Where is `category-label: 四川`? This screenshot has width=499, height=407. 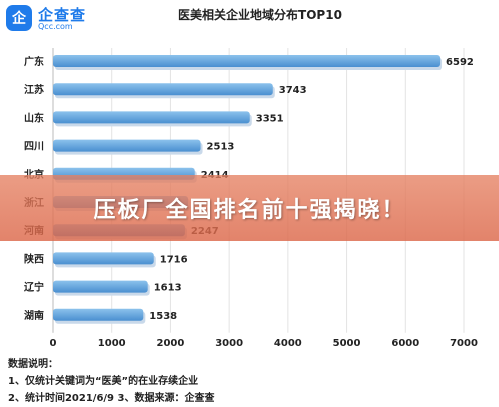 category-label: 四川 is located at coordinates (34, 147).